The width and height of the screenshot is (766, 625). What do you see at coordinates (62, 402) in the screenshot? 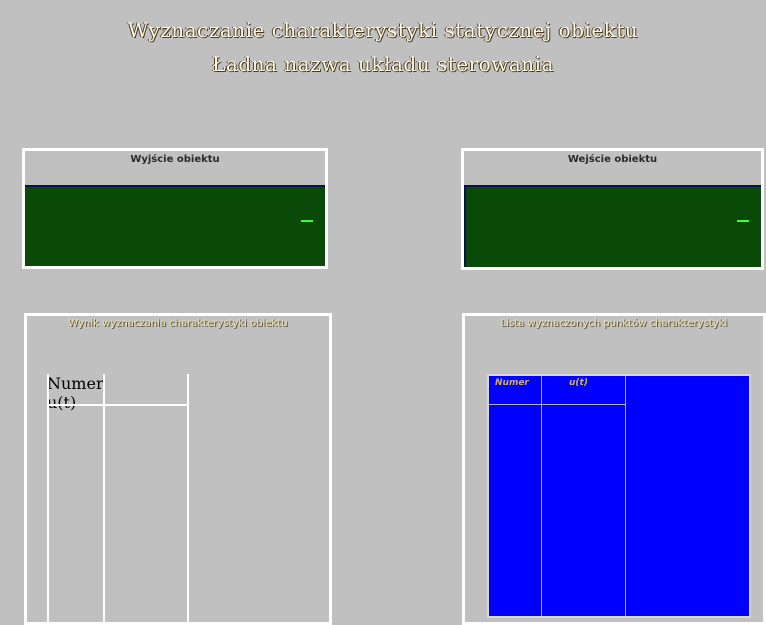
I see `left-table-col-ut: u(t)` at bounding box center [62, 402].